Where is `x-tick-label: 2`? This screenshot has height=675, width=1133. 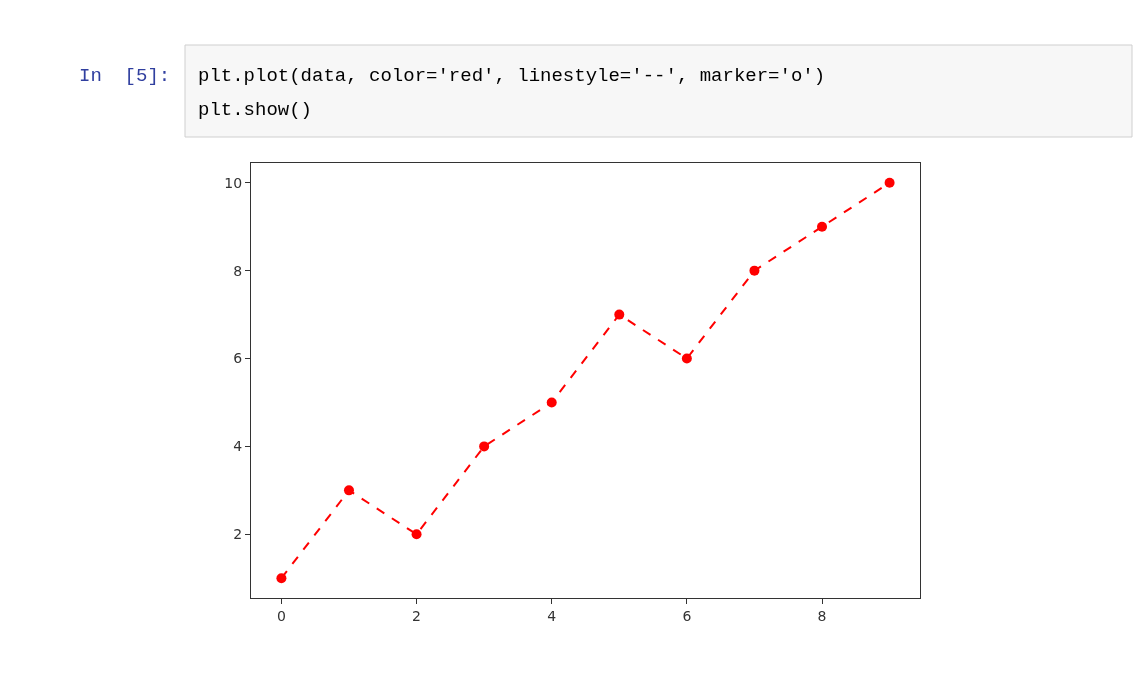
x-tick-label: 2 is located at coordinates (417, 615).